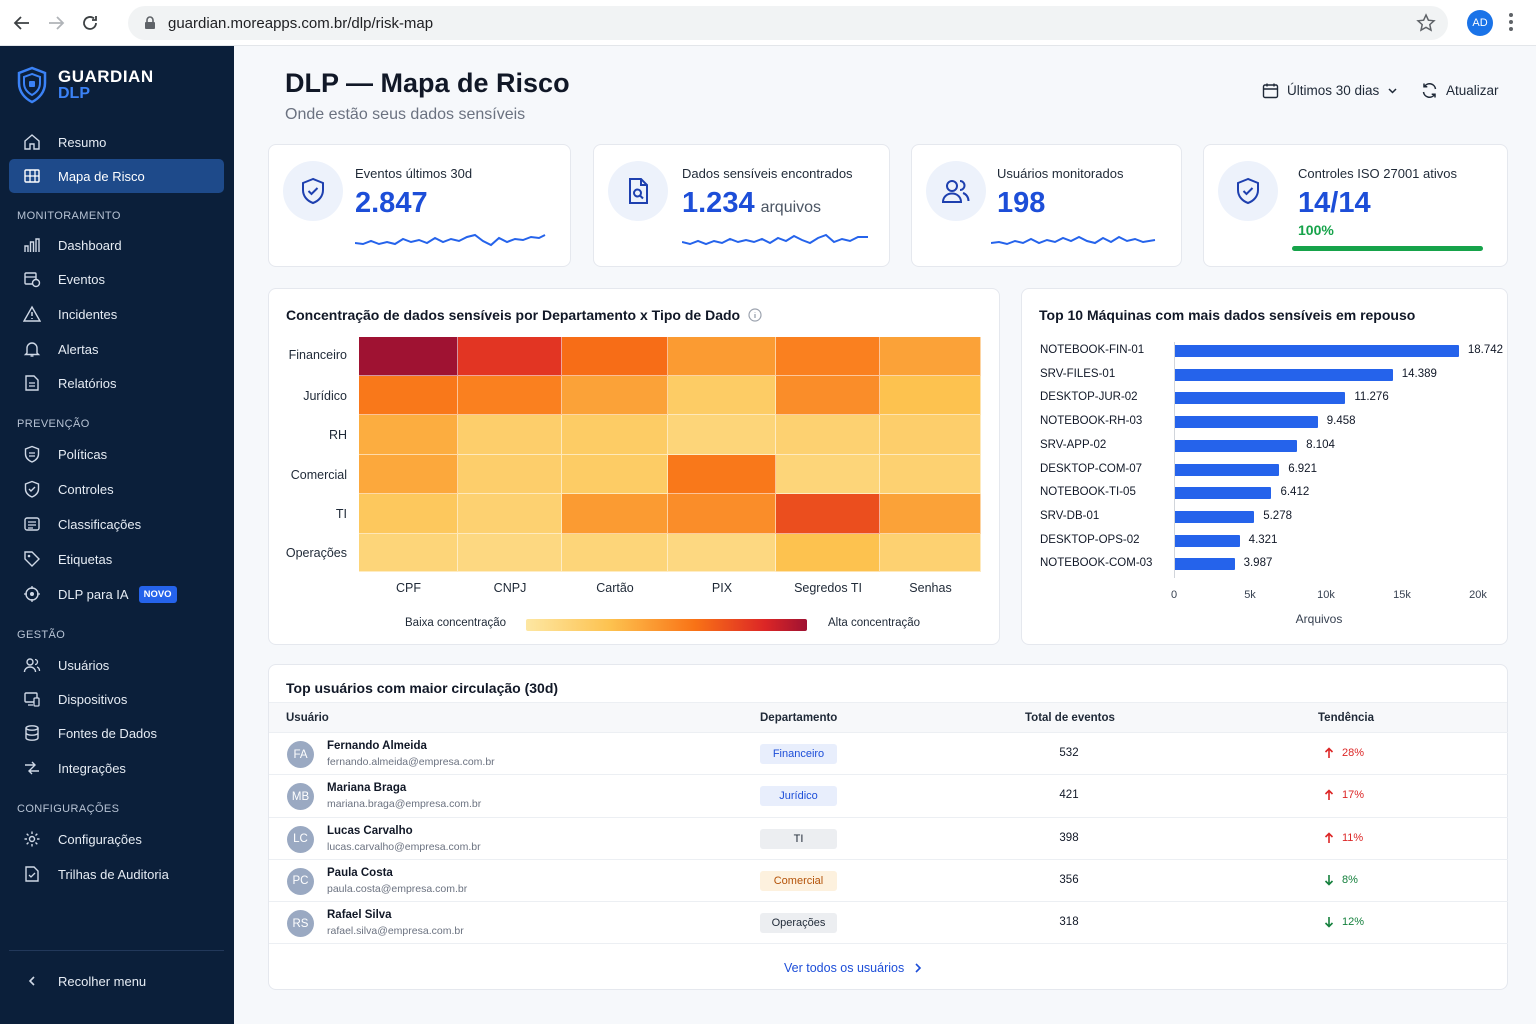 This screenshot has width=1536, height=1024. Describe the element at coordinates (1330, 90) in the screenshot. I see `period-selector: Últimos 30 dias` at that location.